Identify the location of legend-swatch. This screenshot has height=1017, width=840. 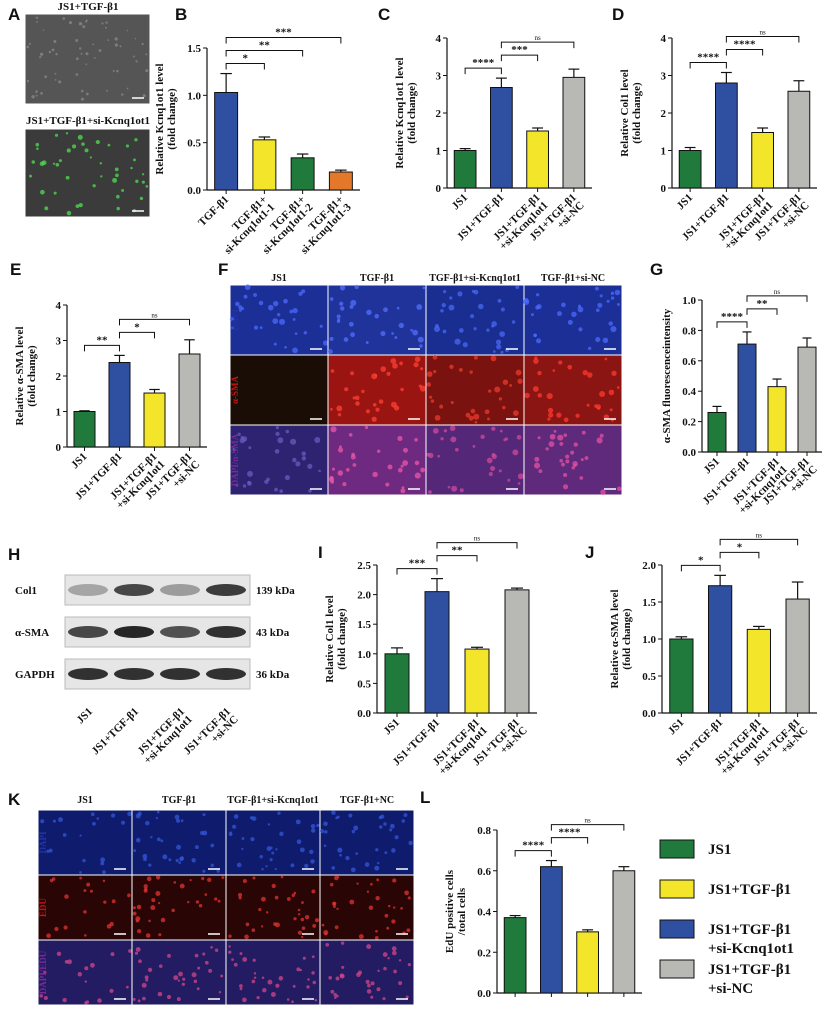
(677, 889).